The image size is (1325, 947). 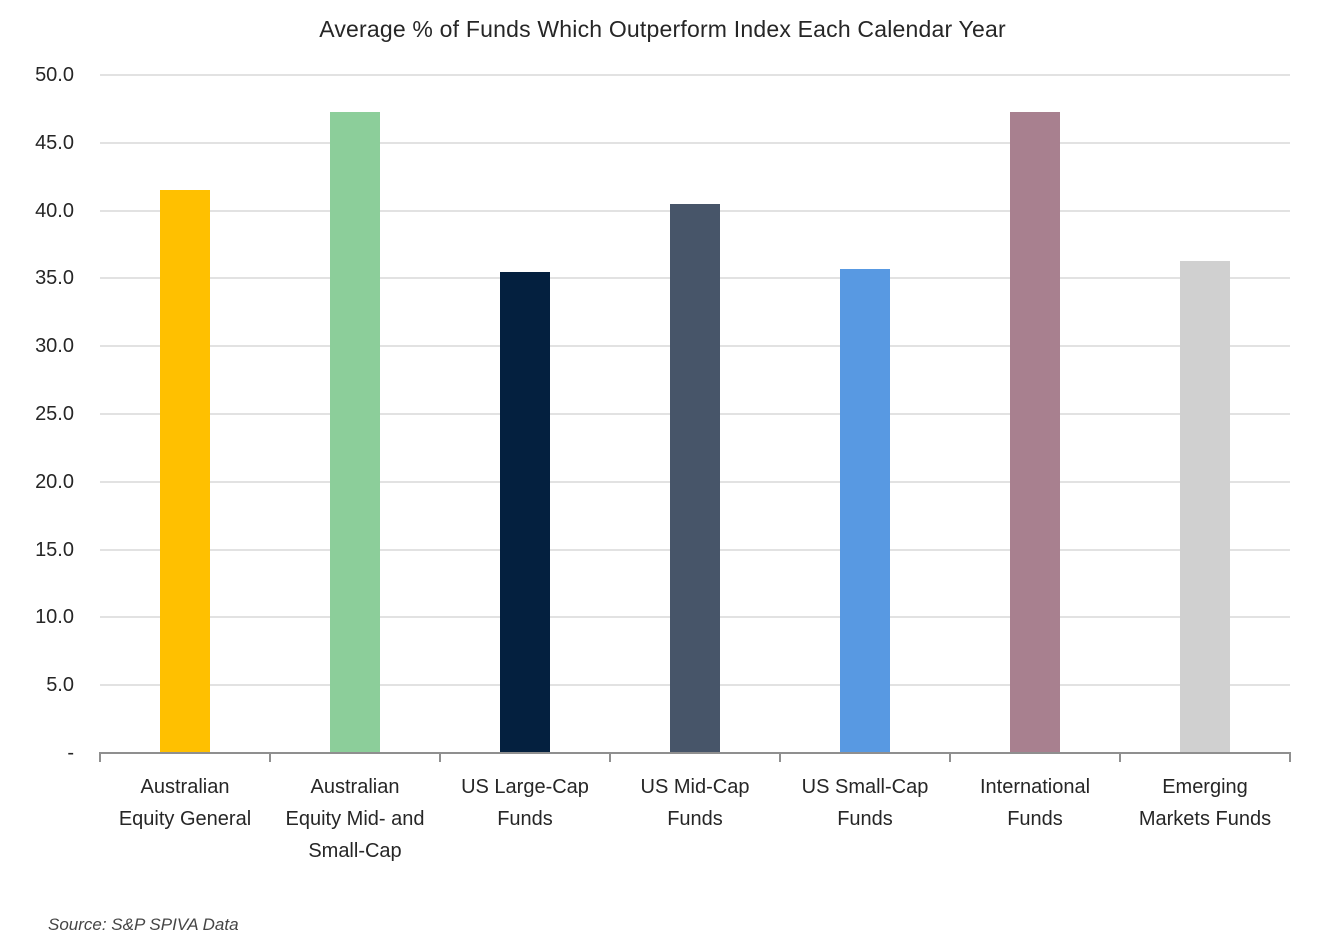 I want to click on y-axis-tick-label: 50.0, so click(x=54, y=75).